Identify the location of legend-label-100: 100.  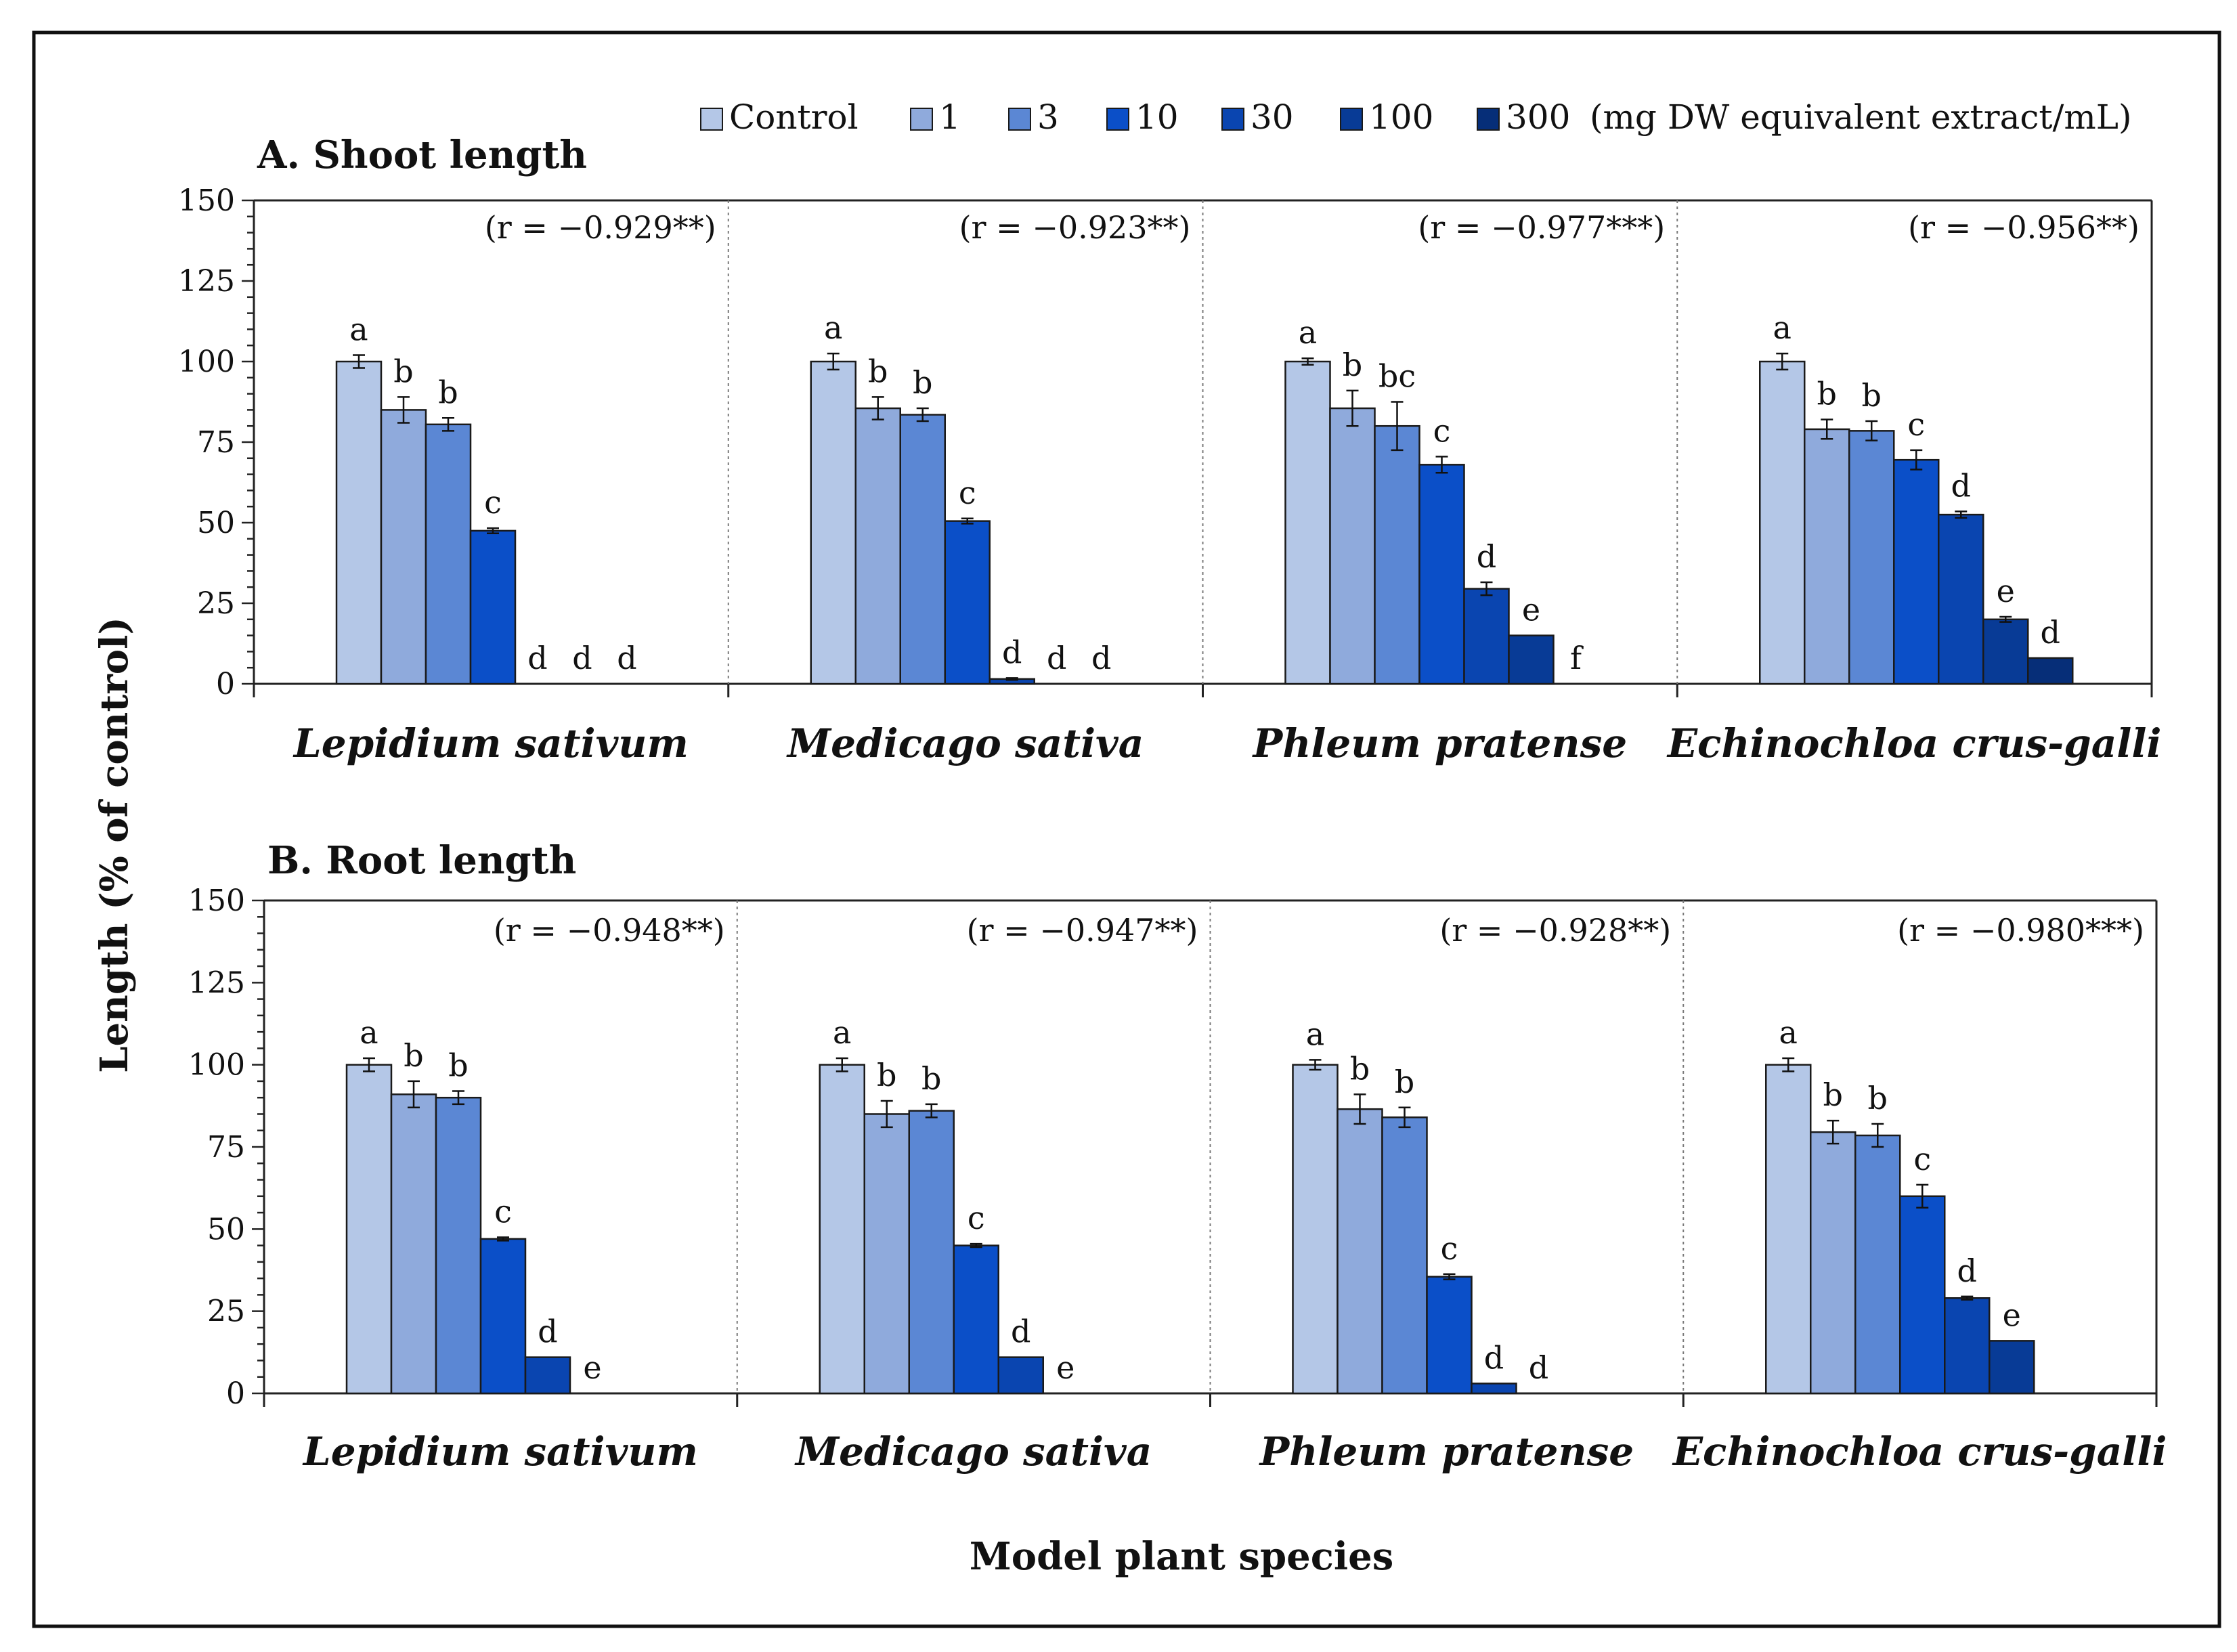
(1401, 117).